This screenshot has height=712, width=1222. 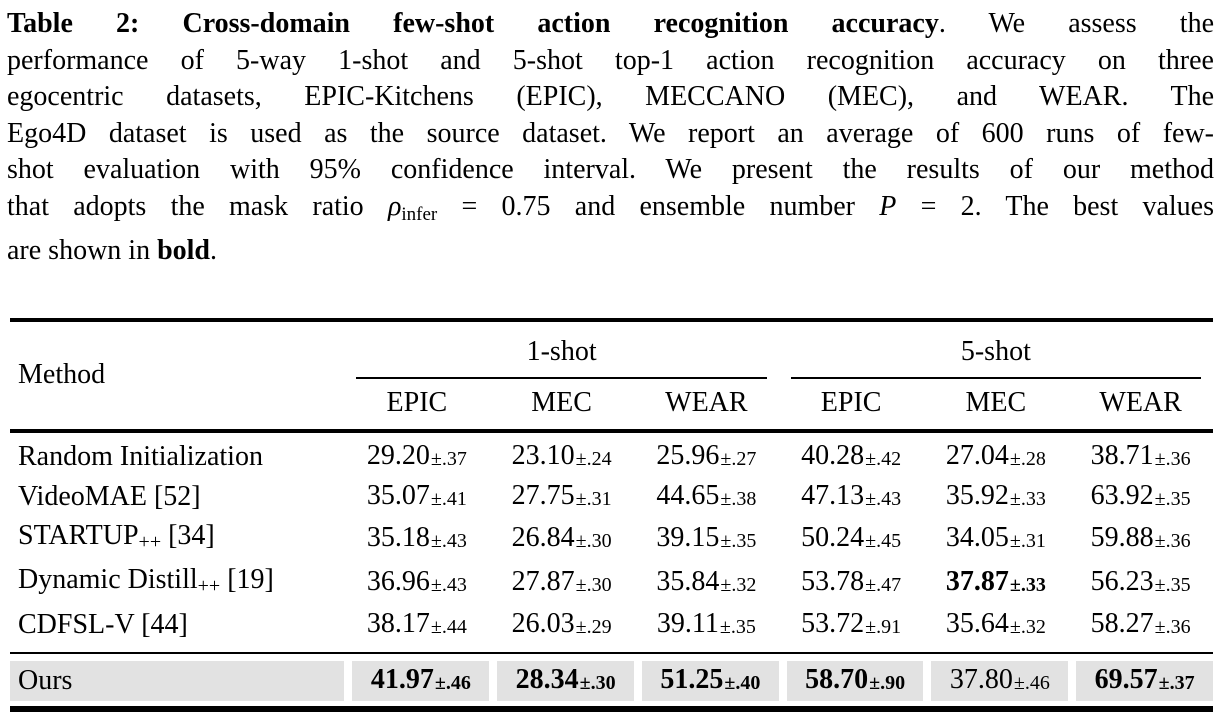 I want to click on value-cell: 44.65±.38, so click(x=706, y=497).